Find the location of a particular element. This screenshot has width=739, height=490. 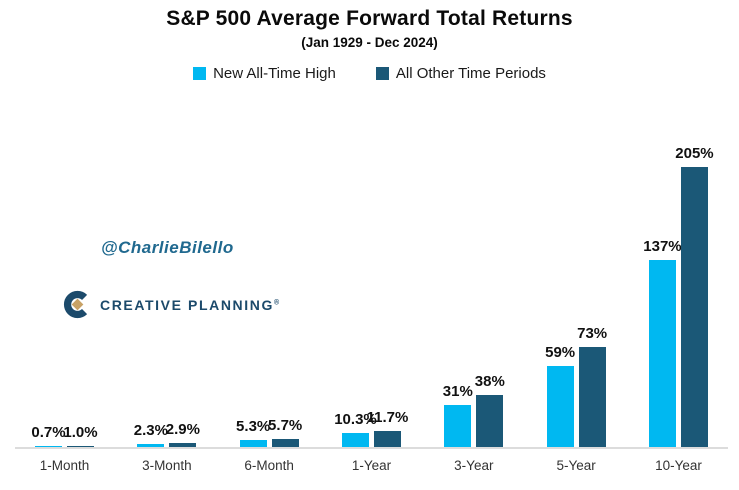

legend-item-new-all-time-high: New All-Time High is located at coordinates (264, 73).